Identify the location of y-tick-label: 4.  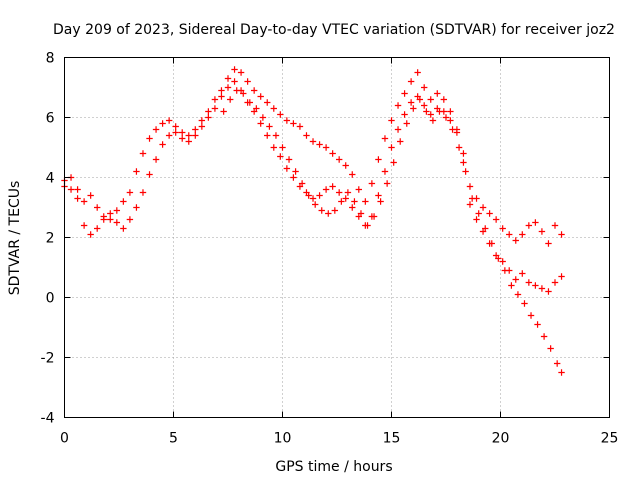
(50, 179).